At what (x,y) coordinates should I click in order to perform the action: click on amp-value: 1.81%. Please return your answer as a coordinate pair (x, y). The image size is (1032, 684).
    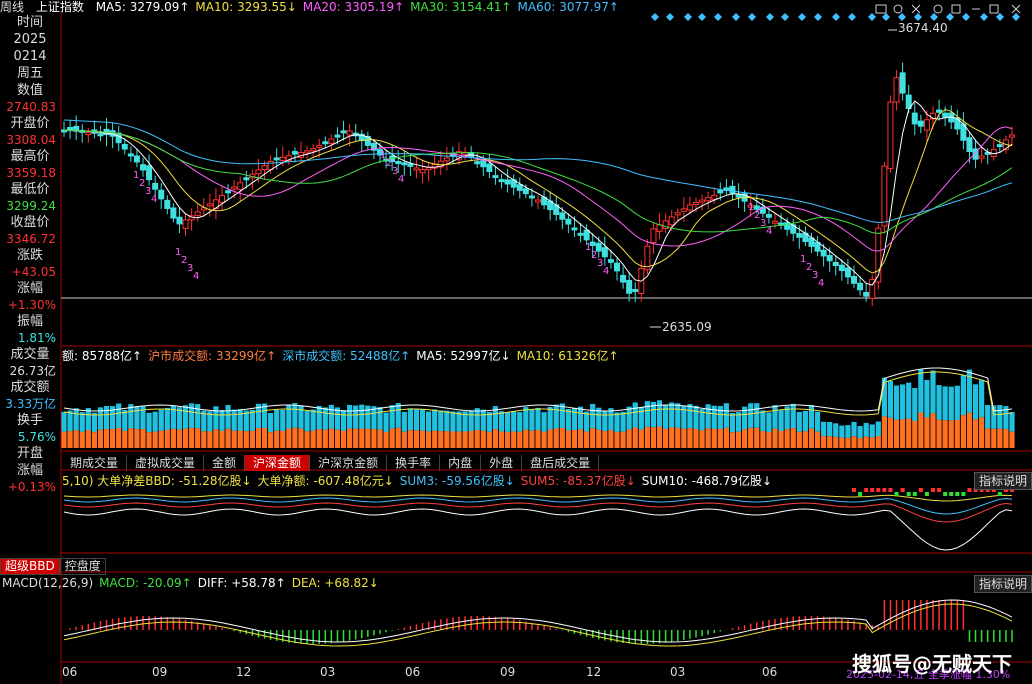
    Looking at the image, I should click on (36, 338).